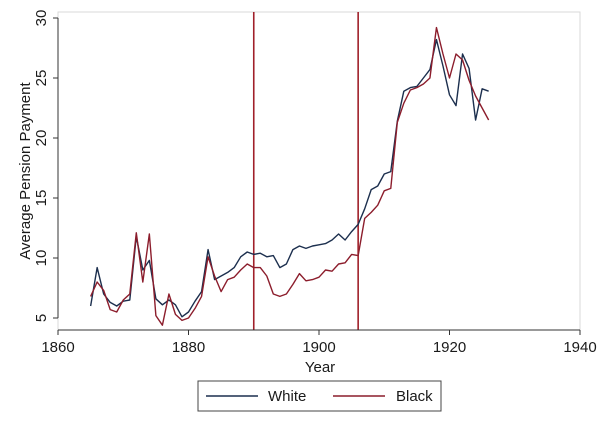 The width and height of the screenshot is (600, 435). What do you see at coordinates (57, 347) in the screenshot?
I see `x-tick-label: 1860` at bounding box center [57, 347].